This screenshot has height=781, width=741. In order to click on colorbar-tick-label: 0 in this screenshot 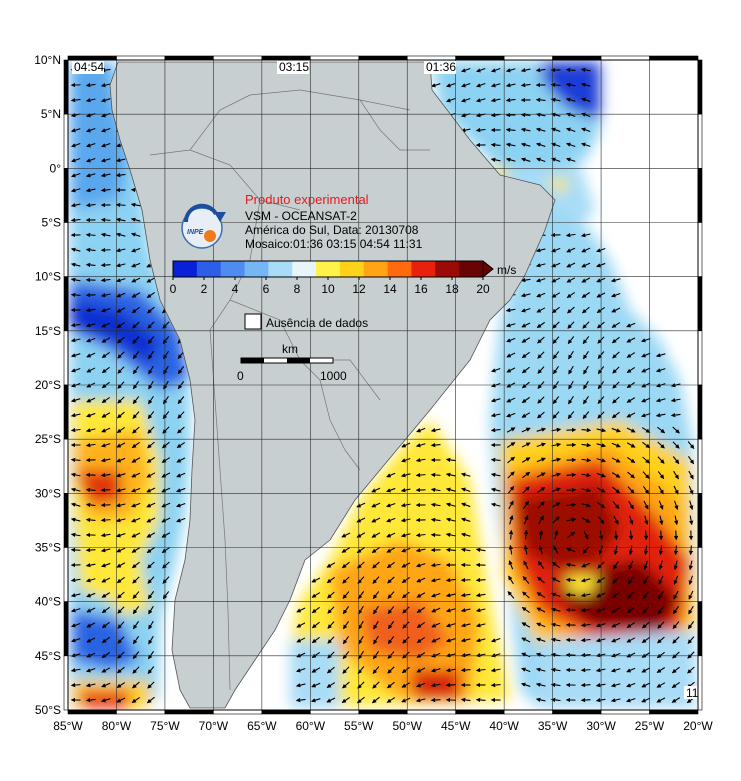, I will do `click(173, 289)`.